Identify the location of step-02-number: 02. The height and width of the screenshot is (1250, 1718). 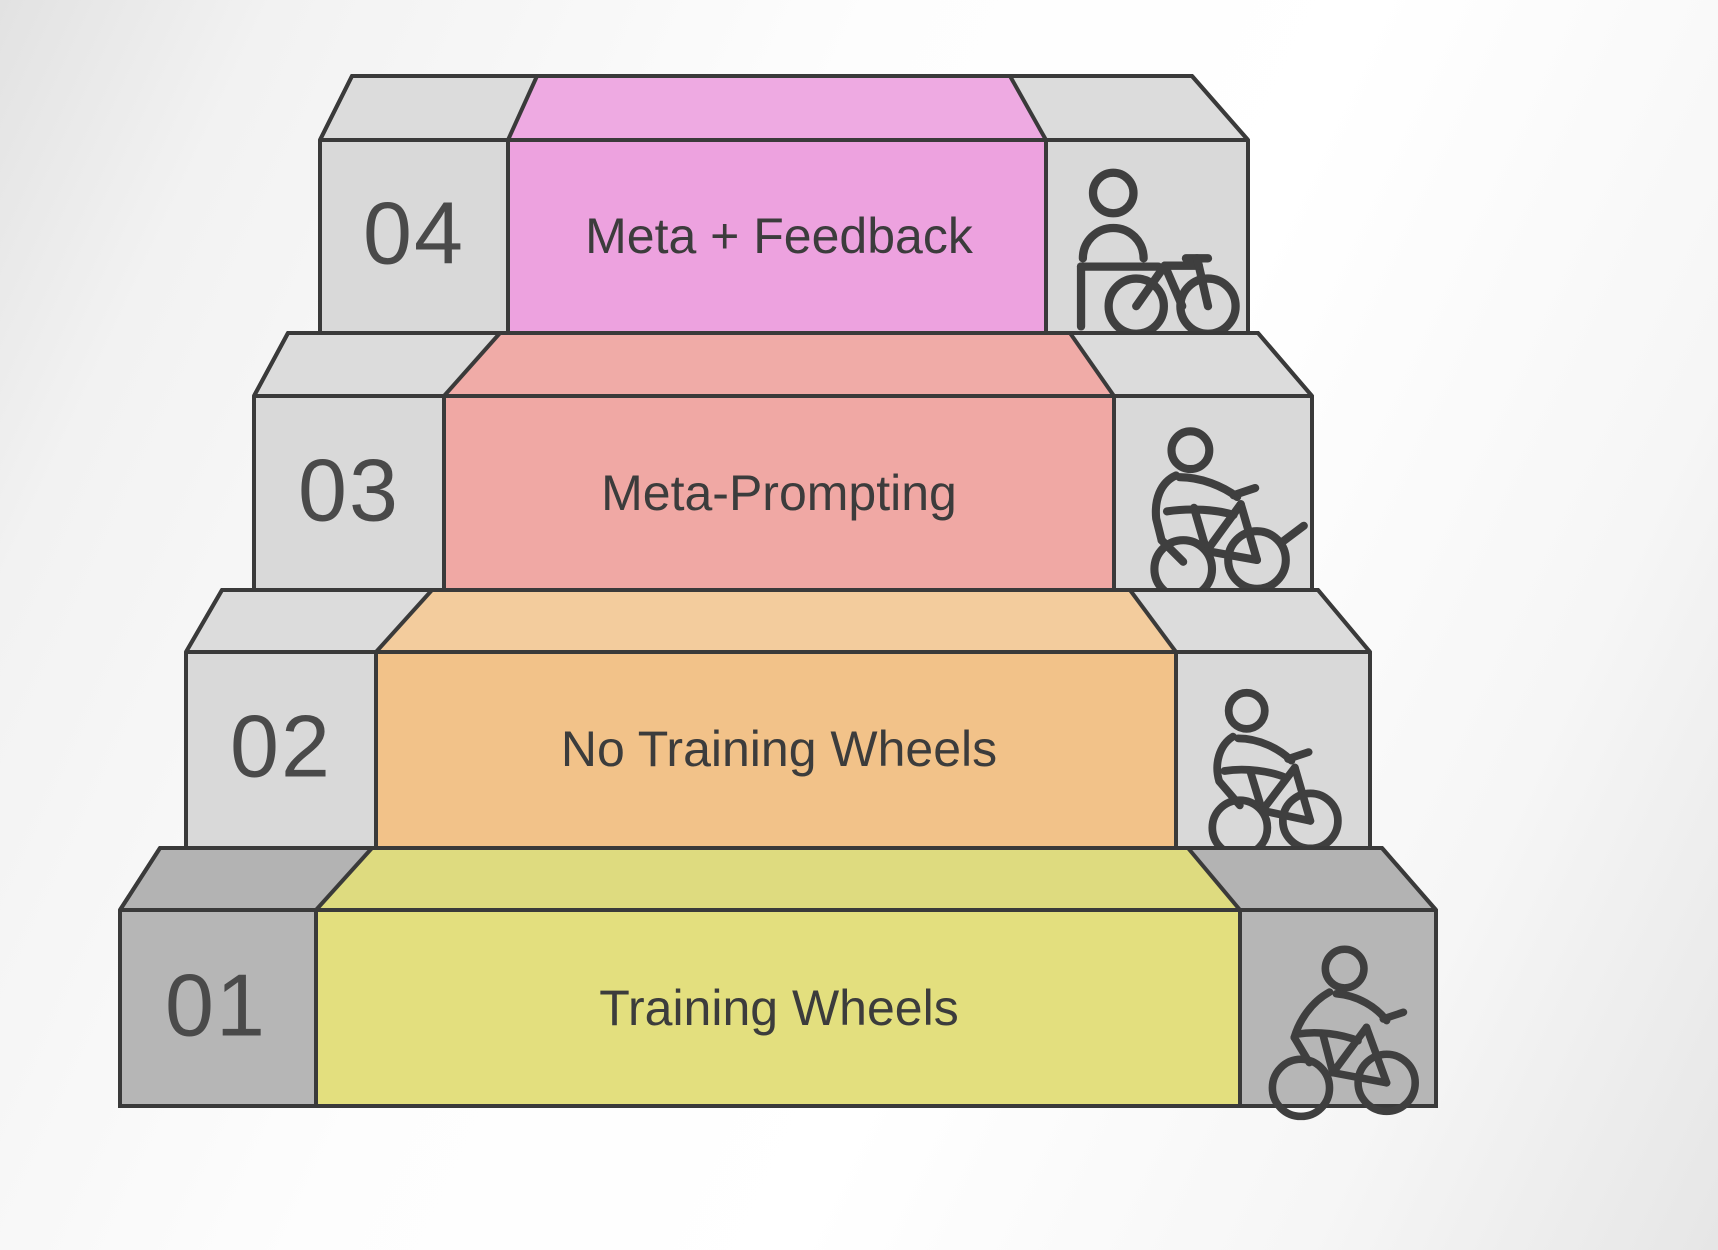
(281, 745).